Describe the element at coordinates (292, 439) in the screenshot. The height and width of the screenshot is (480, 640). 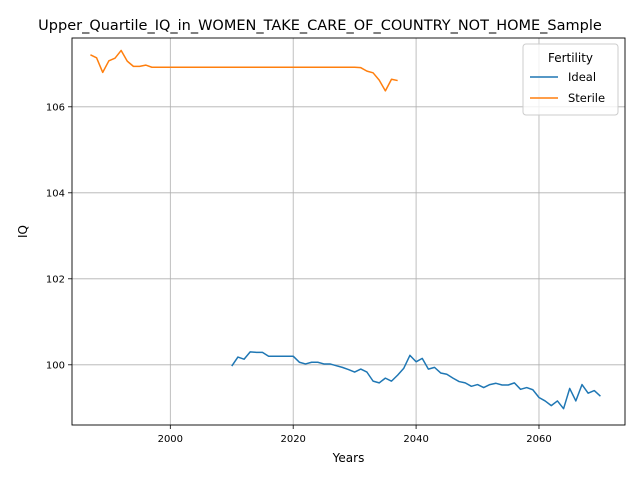
I see `x-tick-label: 2020` at that location.